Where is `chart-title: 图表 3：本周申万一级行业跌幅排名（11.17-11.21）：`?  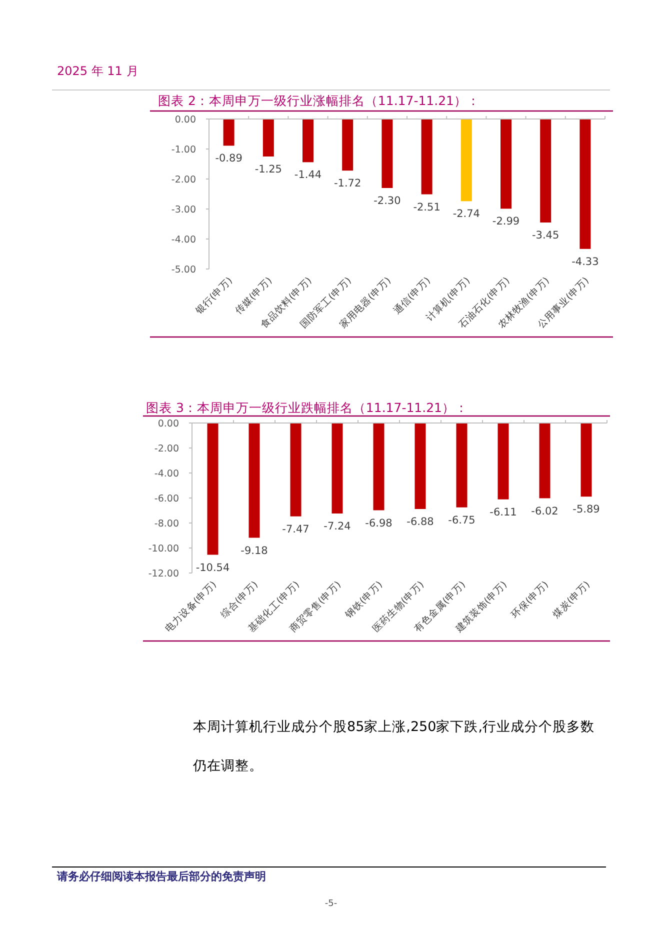
chart-title: 图表 3：本周申万一级行业跌幅排名（11.17-11.21）： is located at coordinates (307, 407).